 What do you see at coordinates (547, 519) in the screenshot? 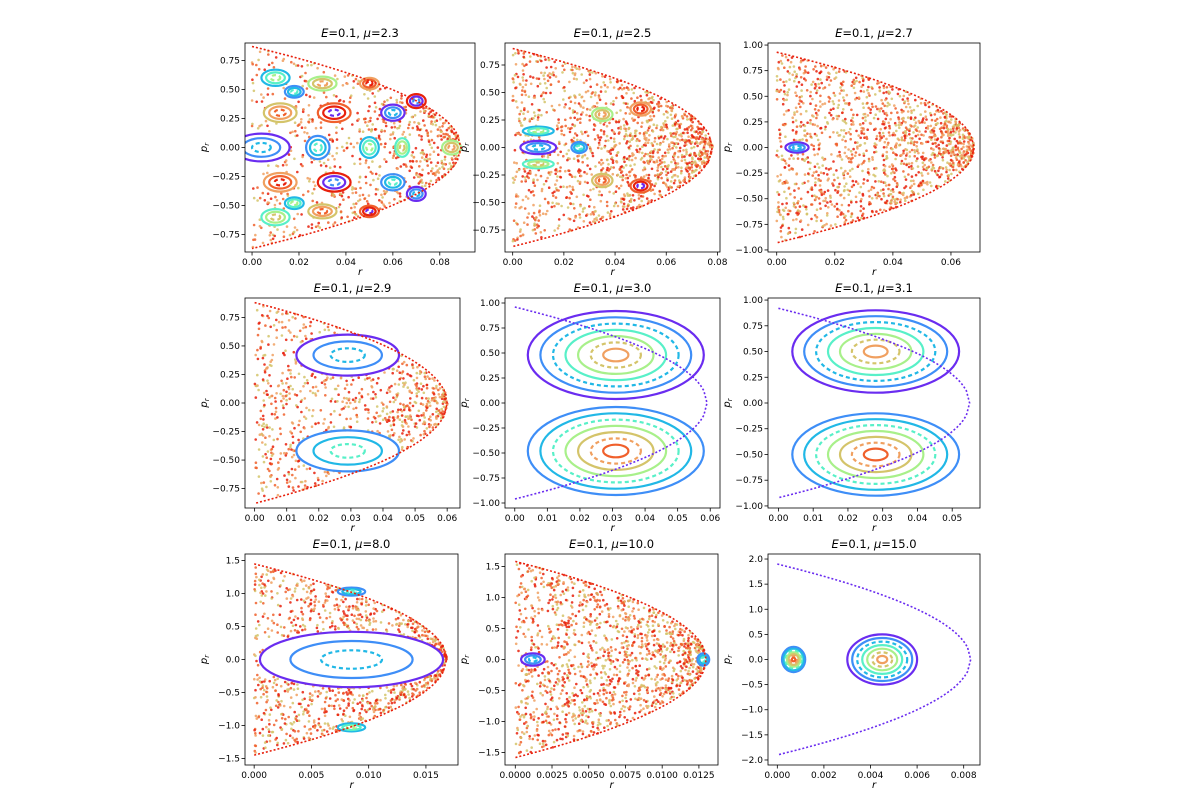
I see `x-tick-label: 0.01` at bounding box center [547, 519].